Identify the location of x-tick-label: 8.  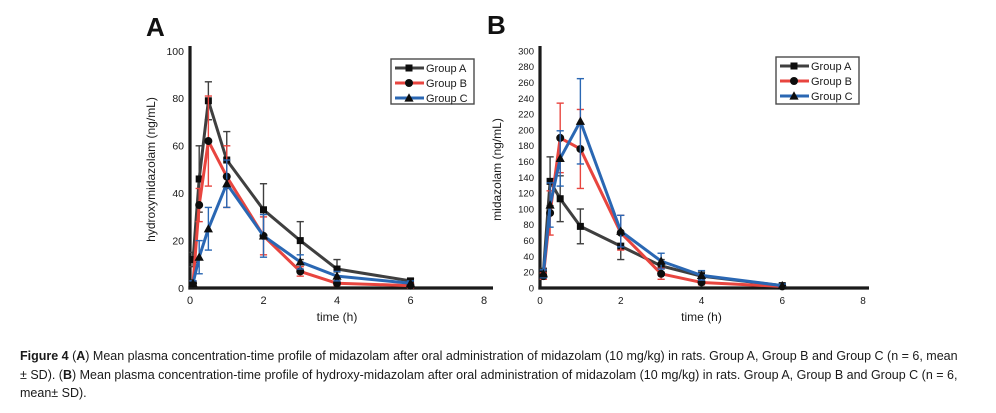
(484, 301).